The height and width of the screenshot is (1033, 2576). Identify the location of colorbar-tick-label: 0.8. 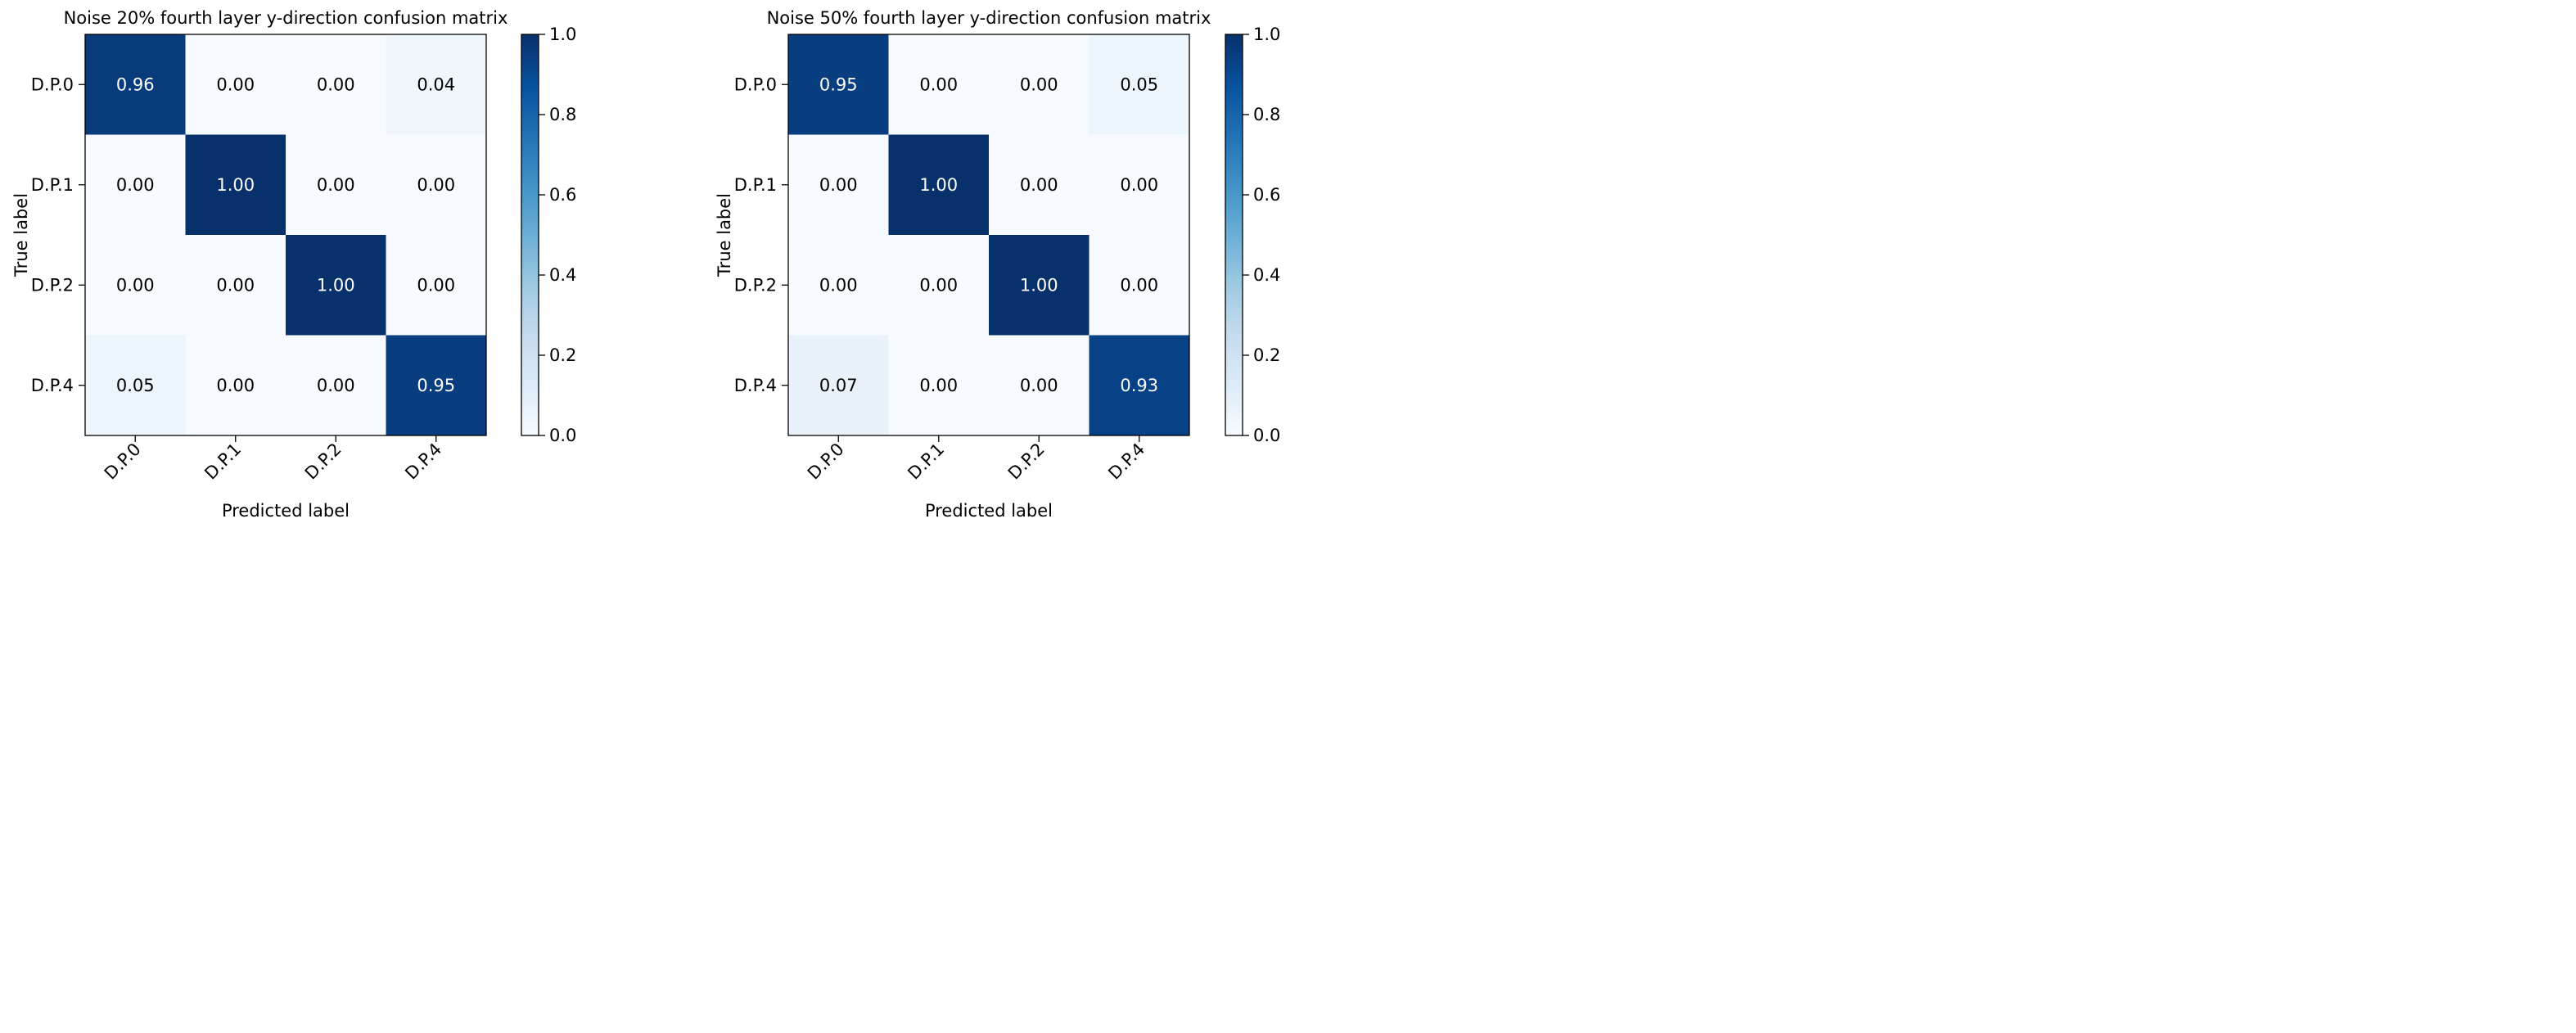
(562, 114).